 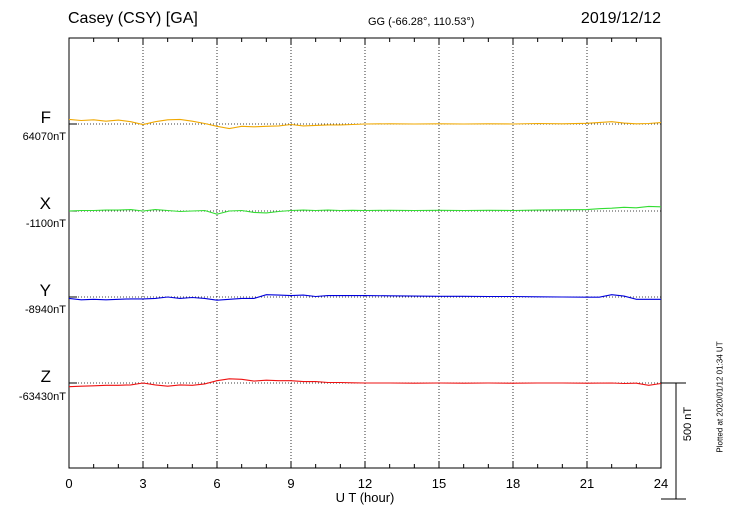 What do you see at coordinates (620, 18) in the screenshot?
I see `date-label: 2019/12/12` at bounding box center [620, 18].